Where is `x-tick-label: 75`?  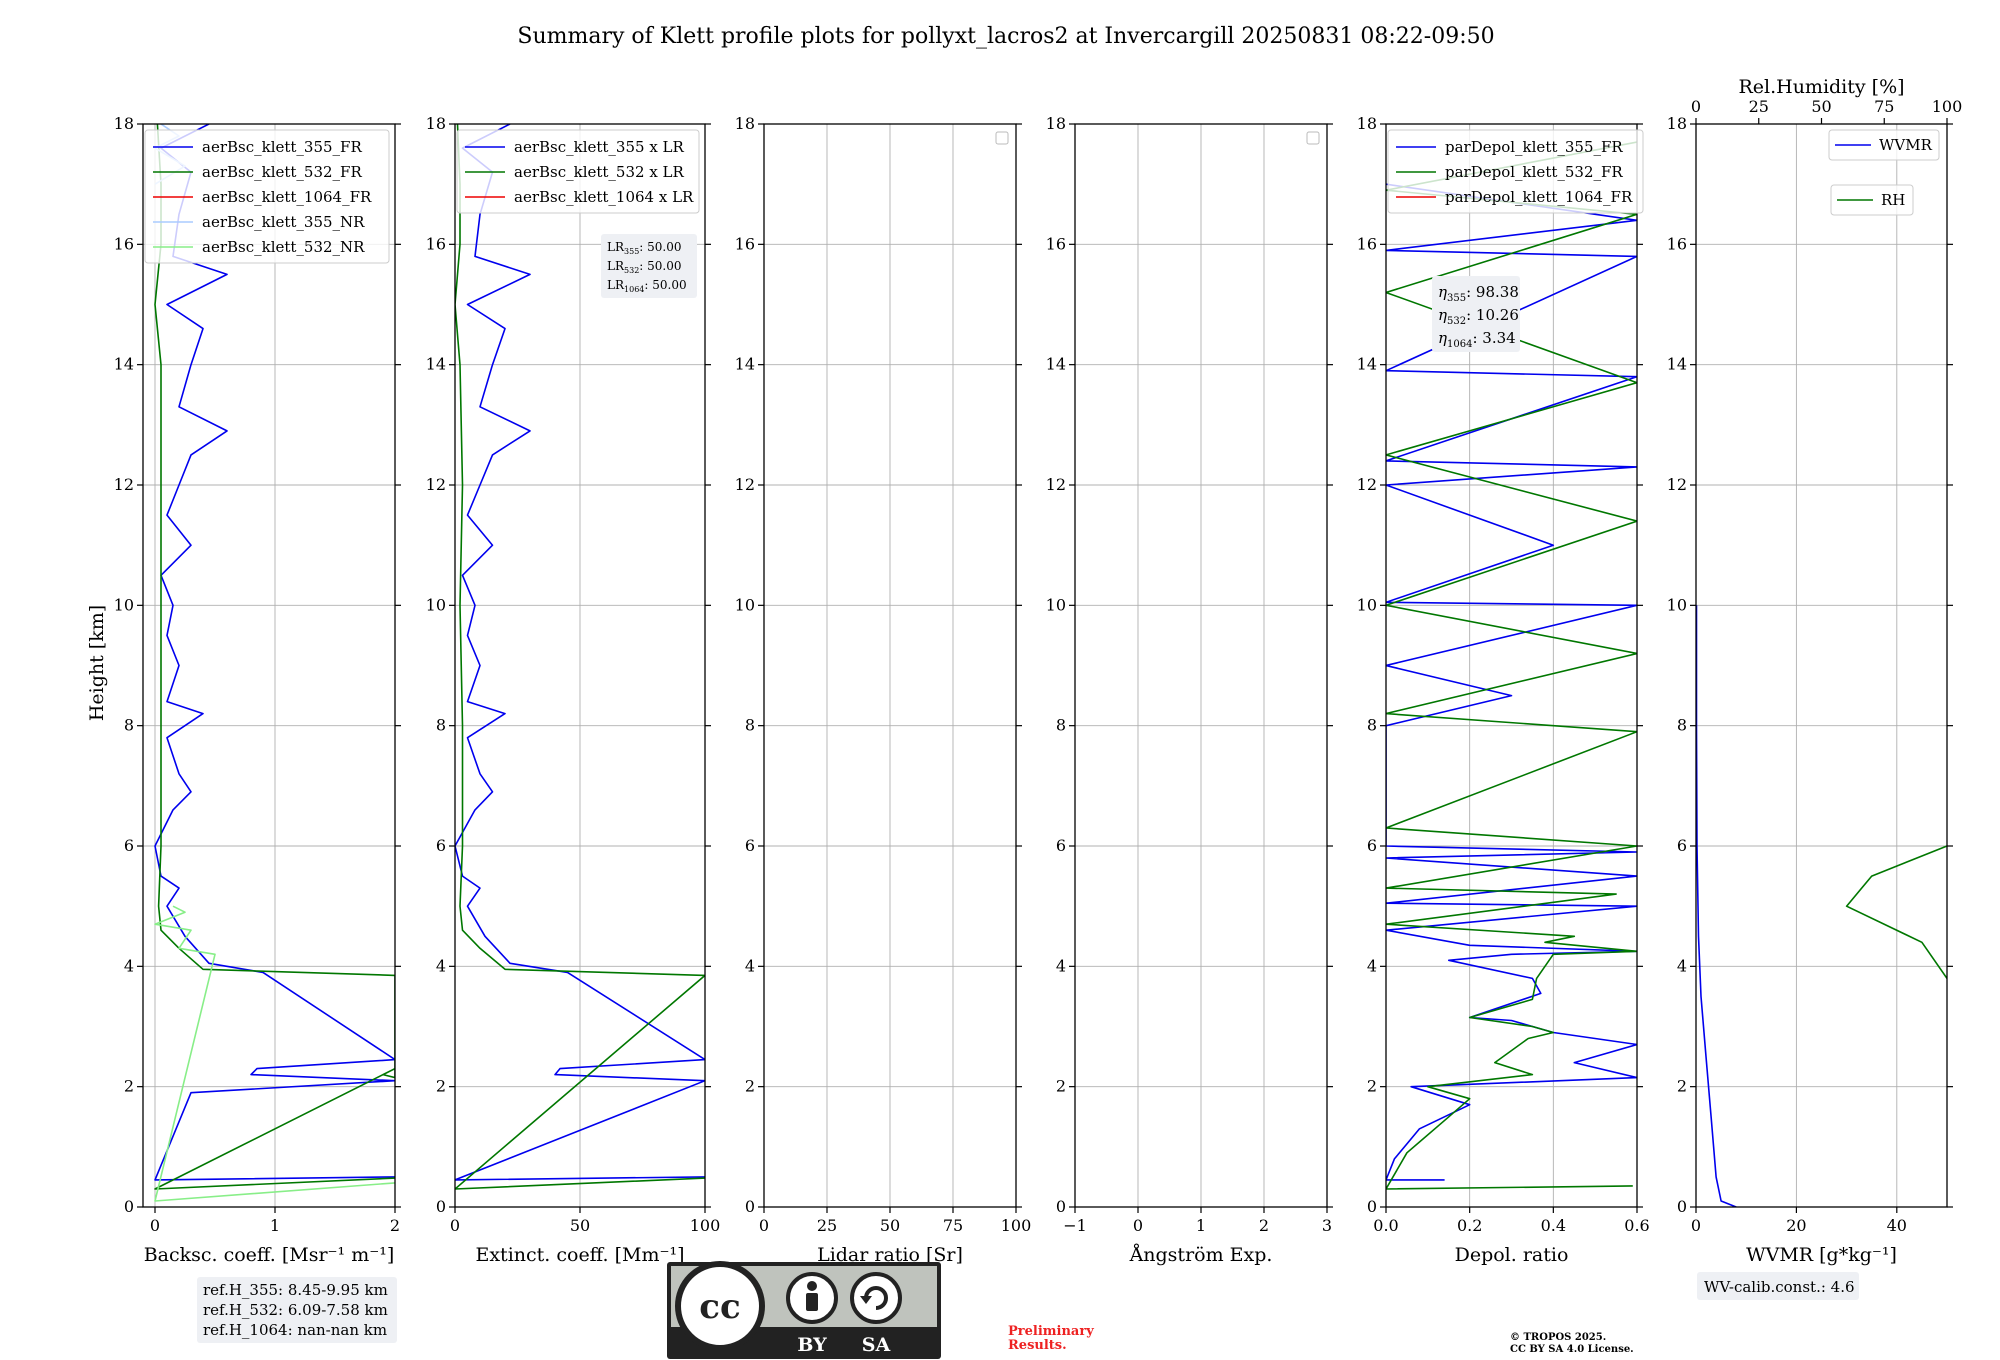 x-tick-label: 75 is located at coordinates (953, 1225).